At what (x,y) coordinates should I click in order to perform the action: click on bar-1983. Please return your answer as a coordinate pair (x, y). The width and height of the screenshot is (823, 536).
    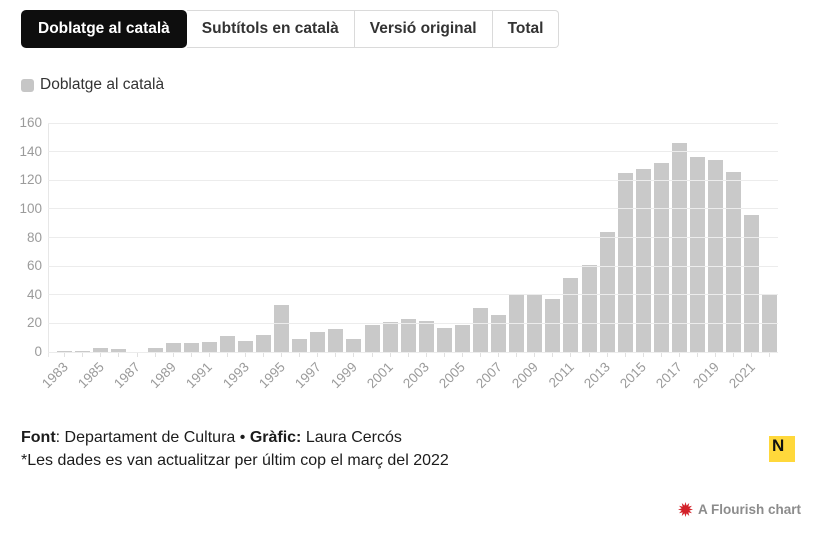
    Looking at the image, I should click on (65, 351).